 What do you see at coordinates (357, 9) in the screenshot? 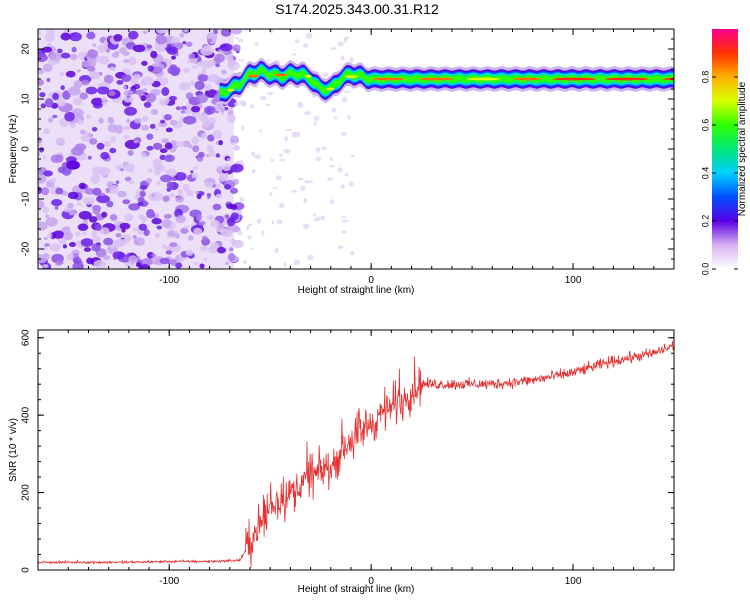
I see `figure-title: S174.2025.343.00.31.R12` at bounding box center [357, 9].